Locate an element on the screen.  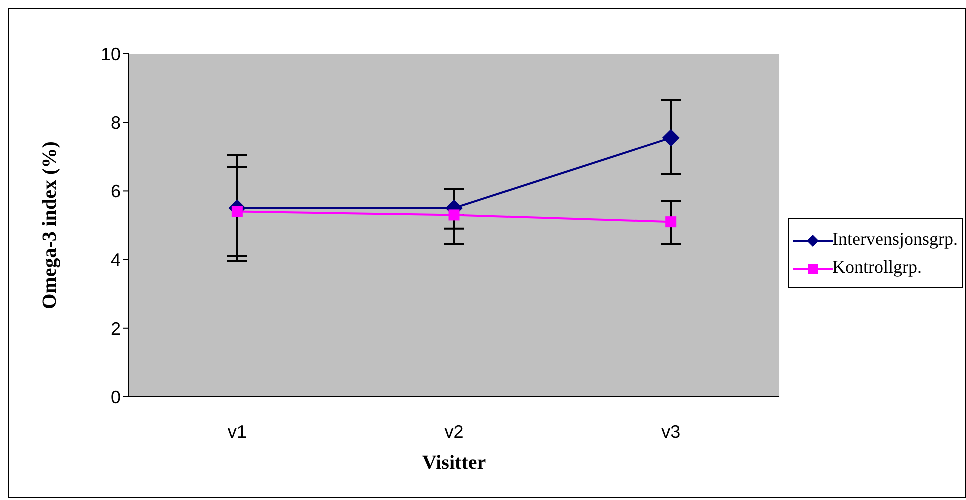
x-tick-label: v1 is located at coordinates (237, 432).